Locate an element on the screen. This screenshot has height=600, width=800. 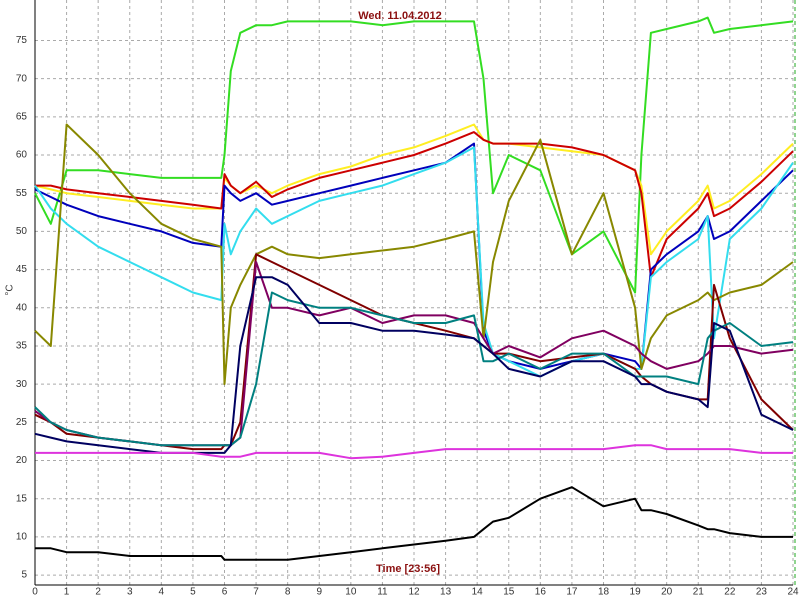
x-tick-label: 11 is located at coordinates (382, 592).